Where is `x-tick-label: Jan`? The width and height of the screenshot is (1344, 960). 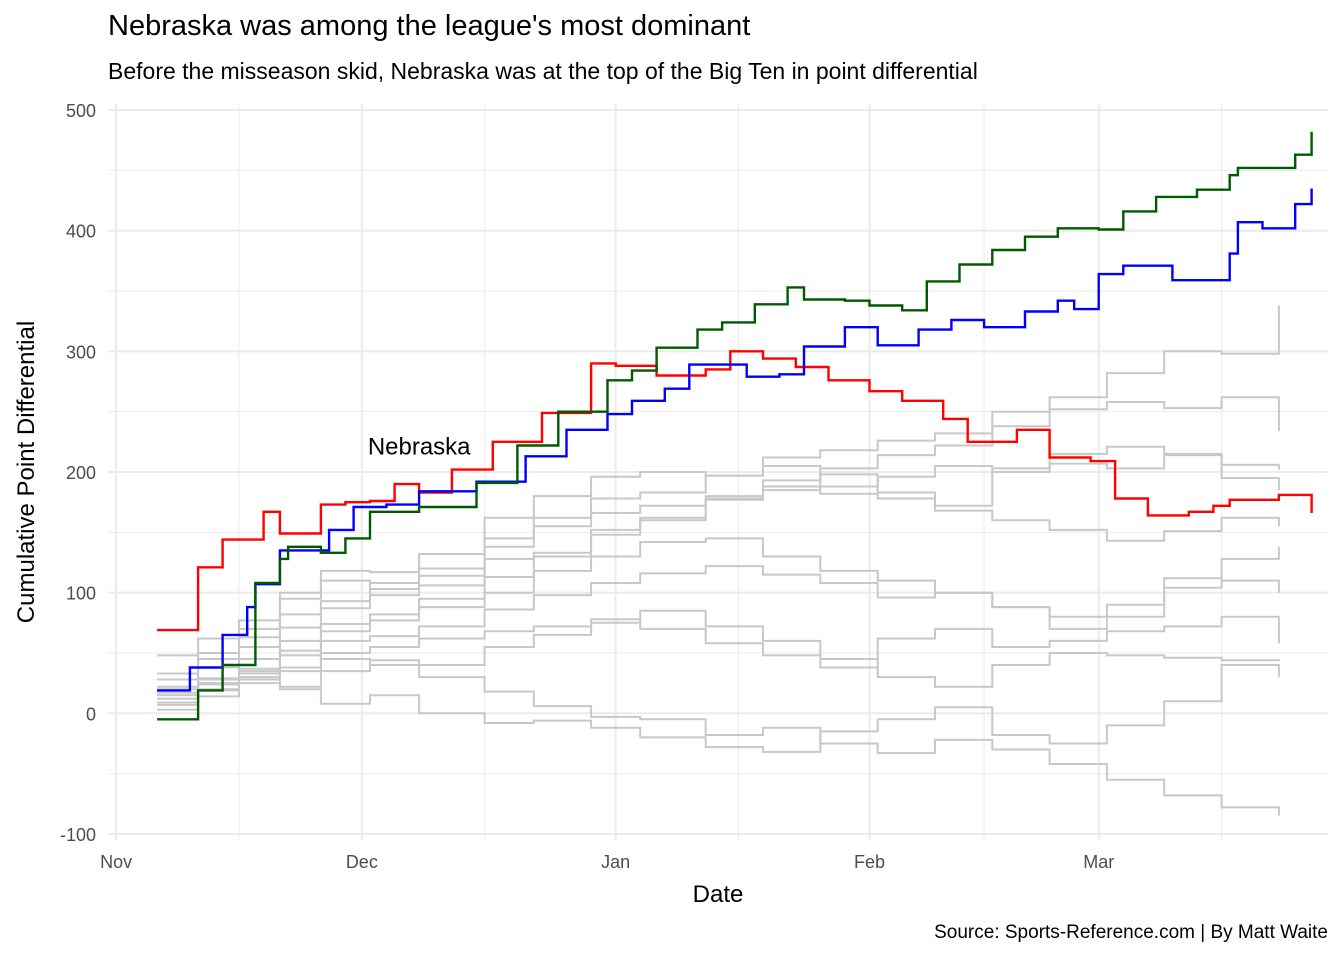
x-tick-label: Jan is located at coordinates (615, 862).